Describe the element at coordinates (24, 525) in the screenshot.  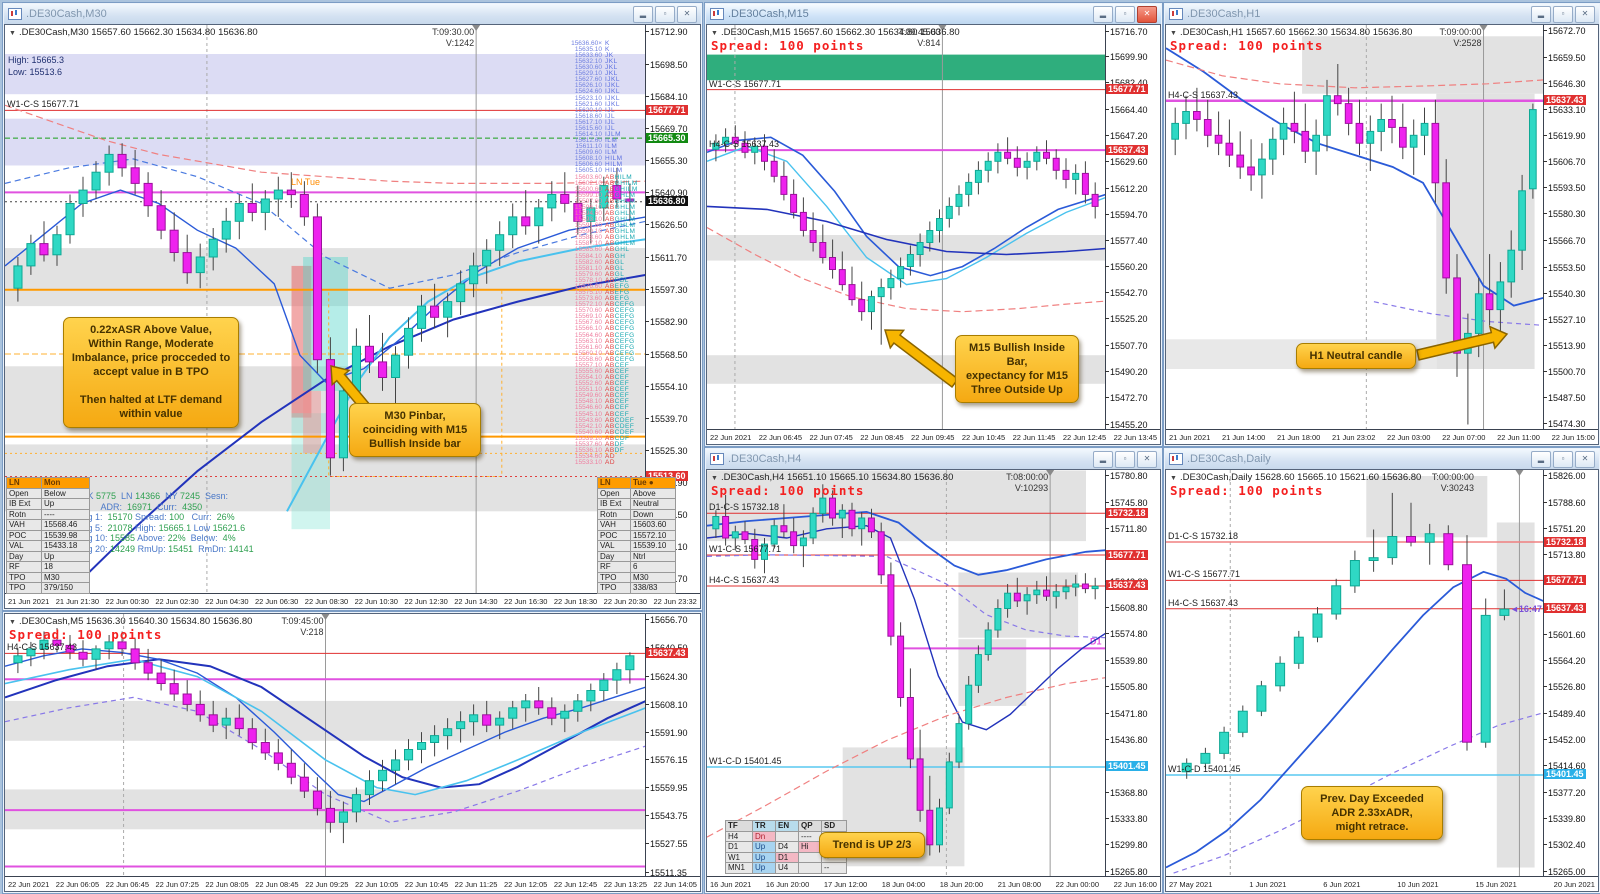
I see `table-cell: VAH` at that location.